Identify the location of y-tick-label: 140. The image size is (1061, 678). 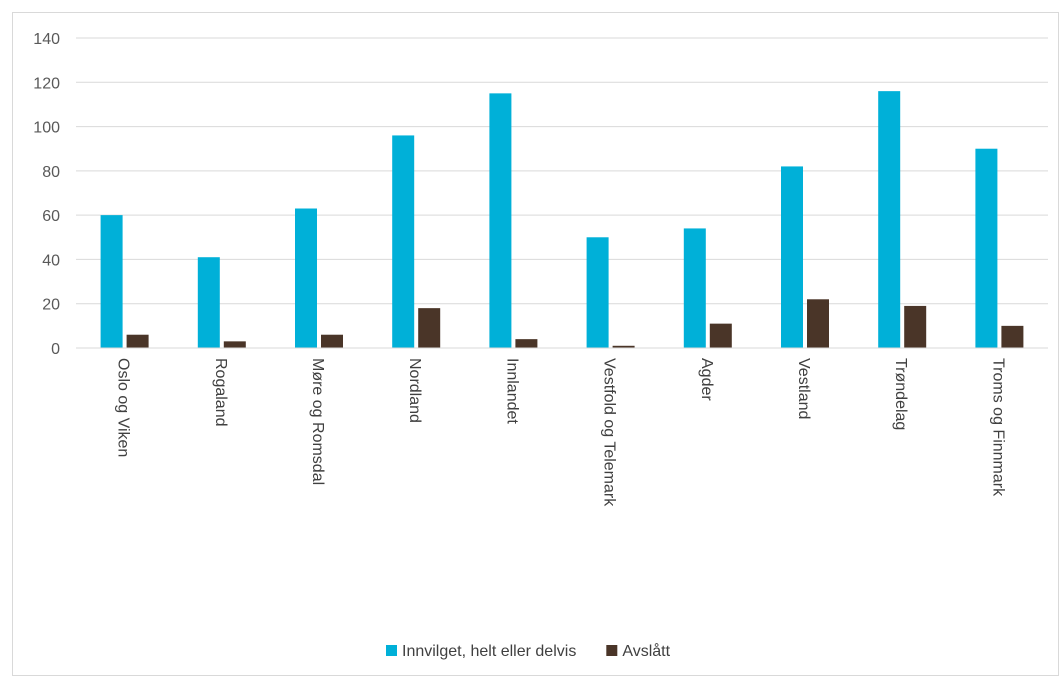
(46, 39).